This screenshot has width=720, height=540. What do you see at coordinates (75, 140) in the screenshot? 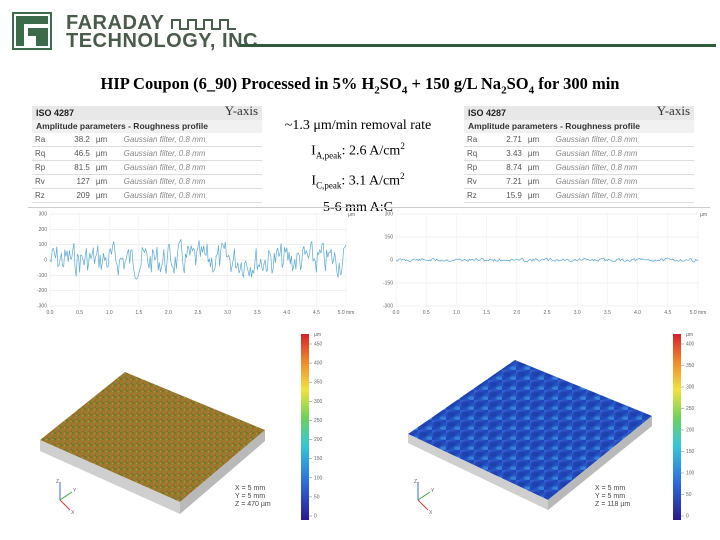
I see `value-cell: 38.2` at bounding box center [75, 140].